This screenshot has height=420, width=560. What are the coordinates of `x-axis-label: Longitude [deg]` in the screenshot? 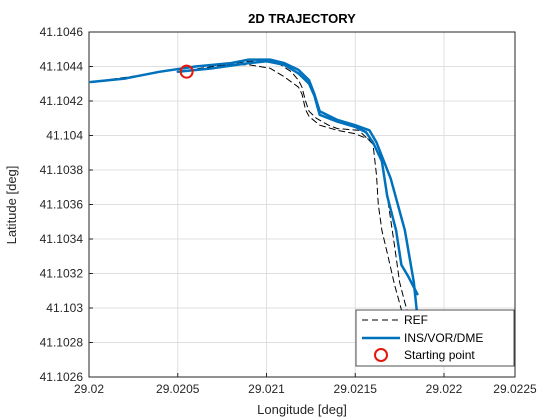 It's located at (302, 409).